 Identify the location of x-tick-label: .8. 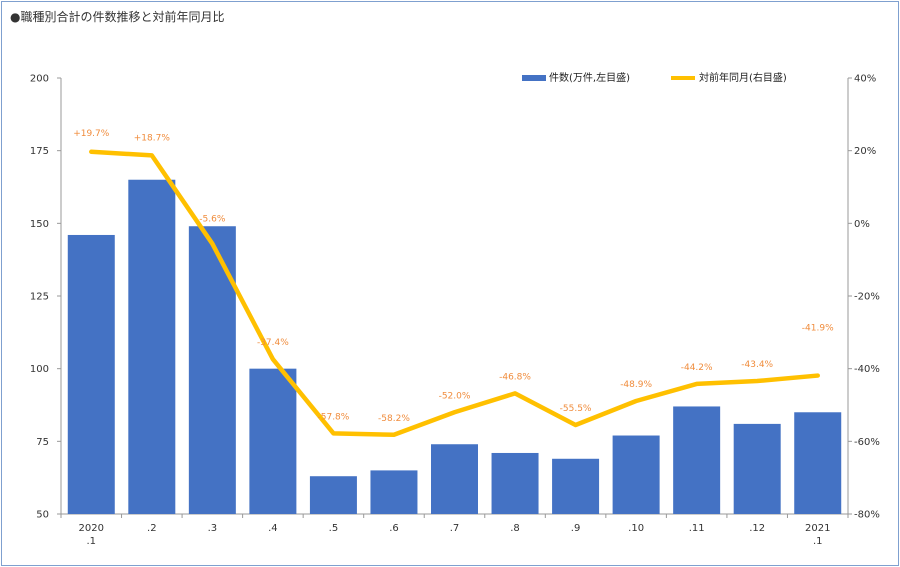
(515, 528).